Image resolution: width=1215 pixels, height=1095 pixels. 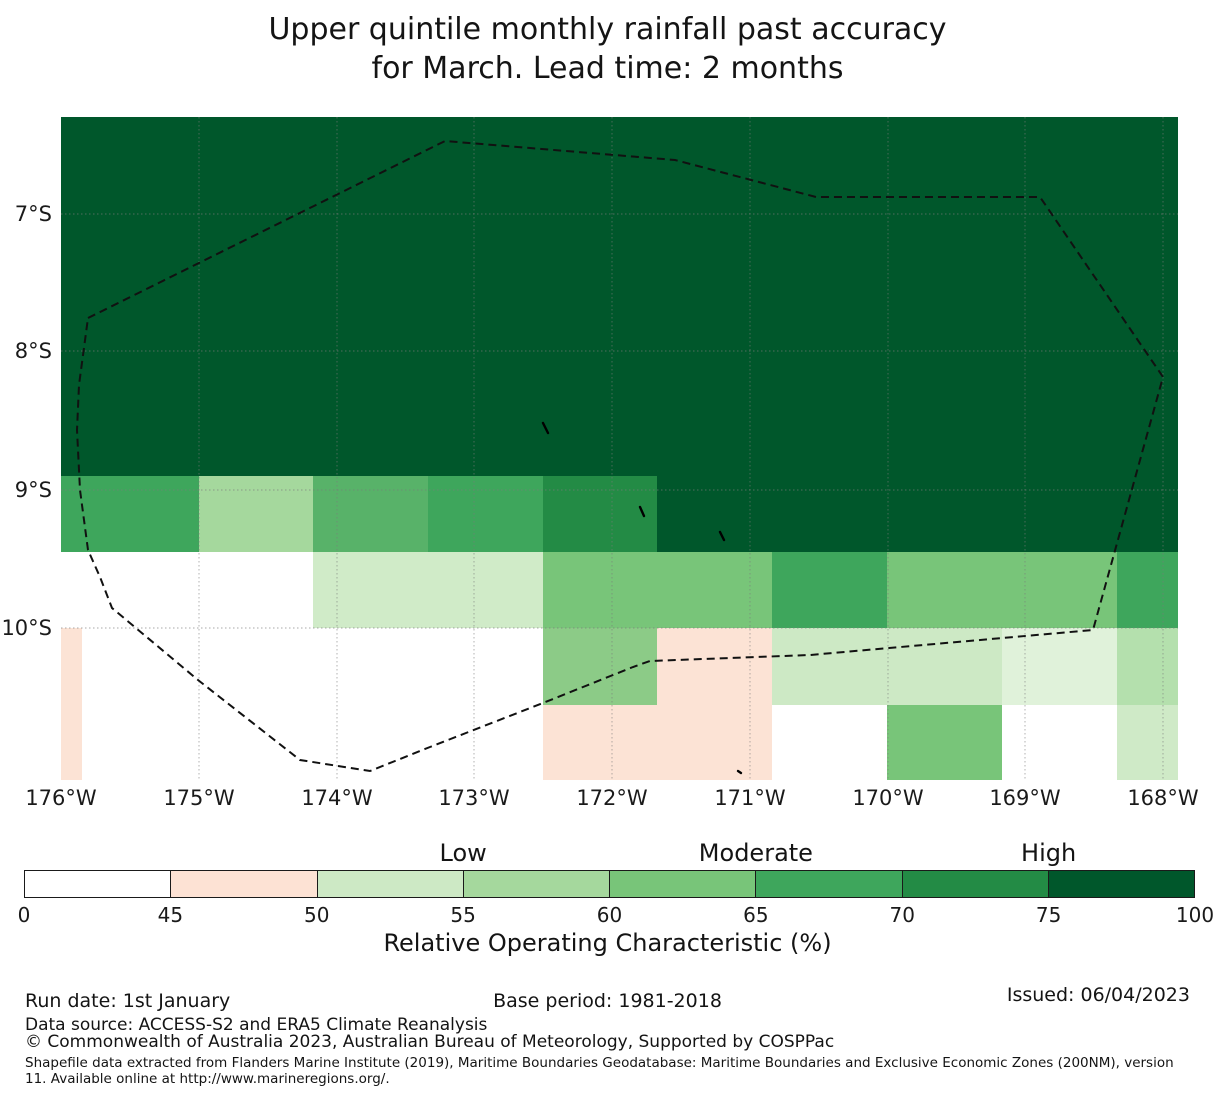 What do you see at coordinates (33, 351) in the screenshot?
I see `y-tick-label: 8°S` at bounding box center [33, 351].